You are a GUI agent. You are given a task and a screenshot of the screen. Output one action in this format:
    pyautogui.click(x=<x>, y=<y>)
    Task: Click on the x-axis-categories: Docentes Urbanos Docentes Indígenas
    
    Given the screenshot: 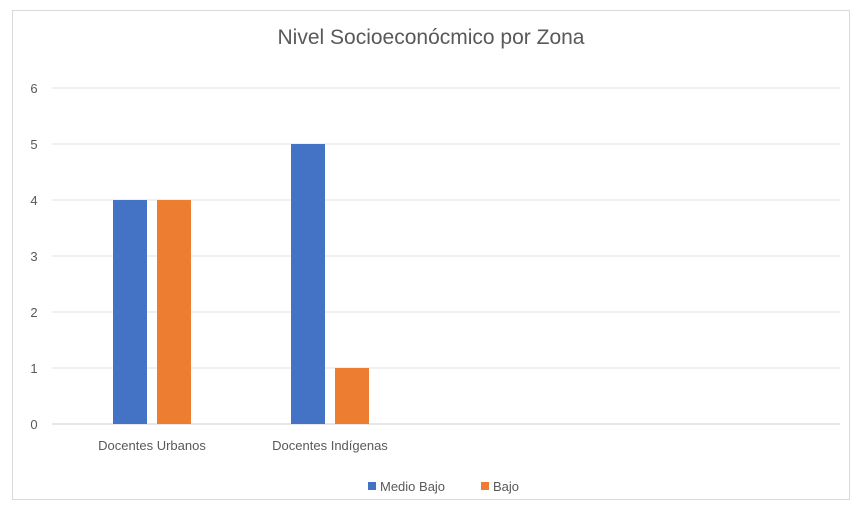 What is the action you would take?
    pyautogui.click(x=243, y=445)
    